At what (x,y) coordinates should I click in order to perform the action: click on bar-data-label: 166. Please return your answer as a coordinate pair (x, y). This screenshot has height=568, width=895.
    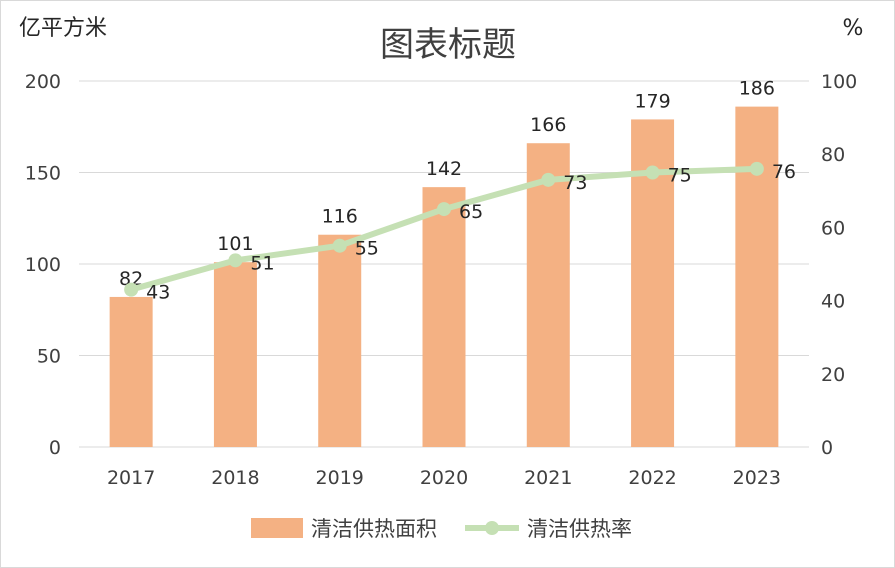
    Looking at the image, I should click on (548, 125).